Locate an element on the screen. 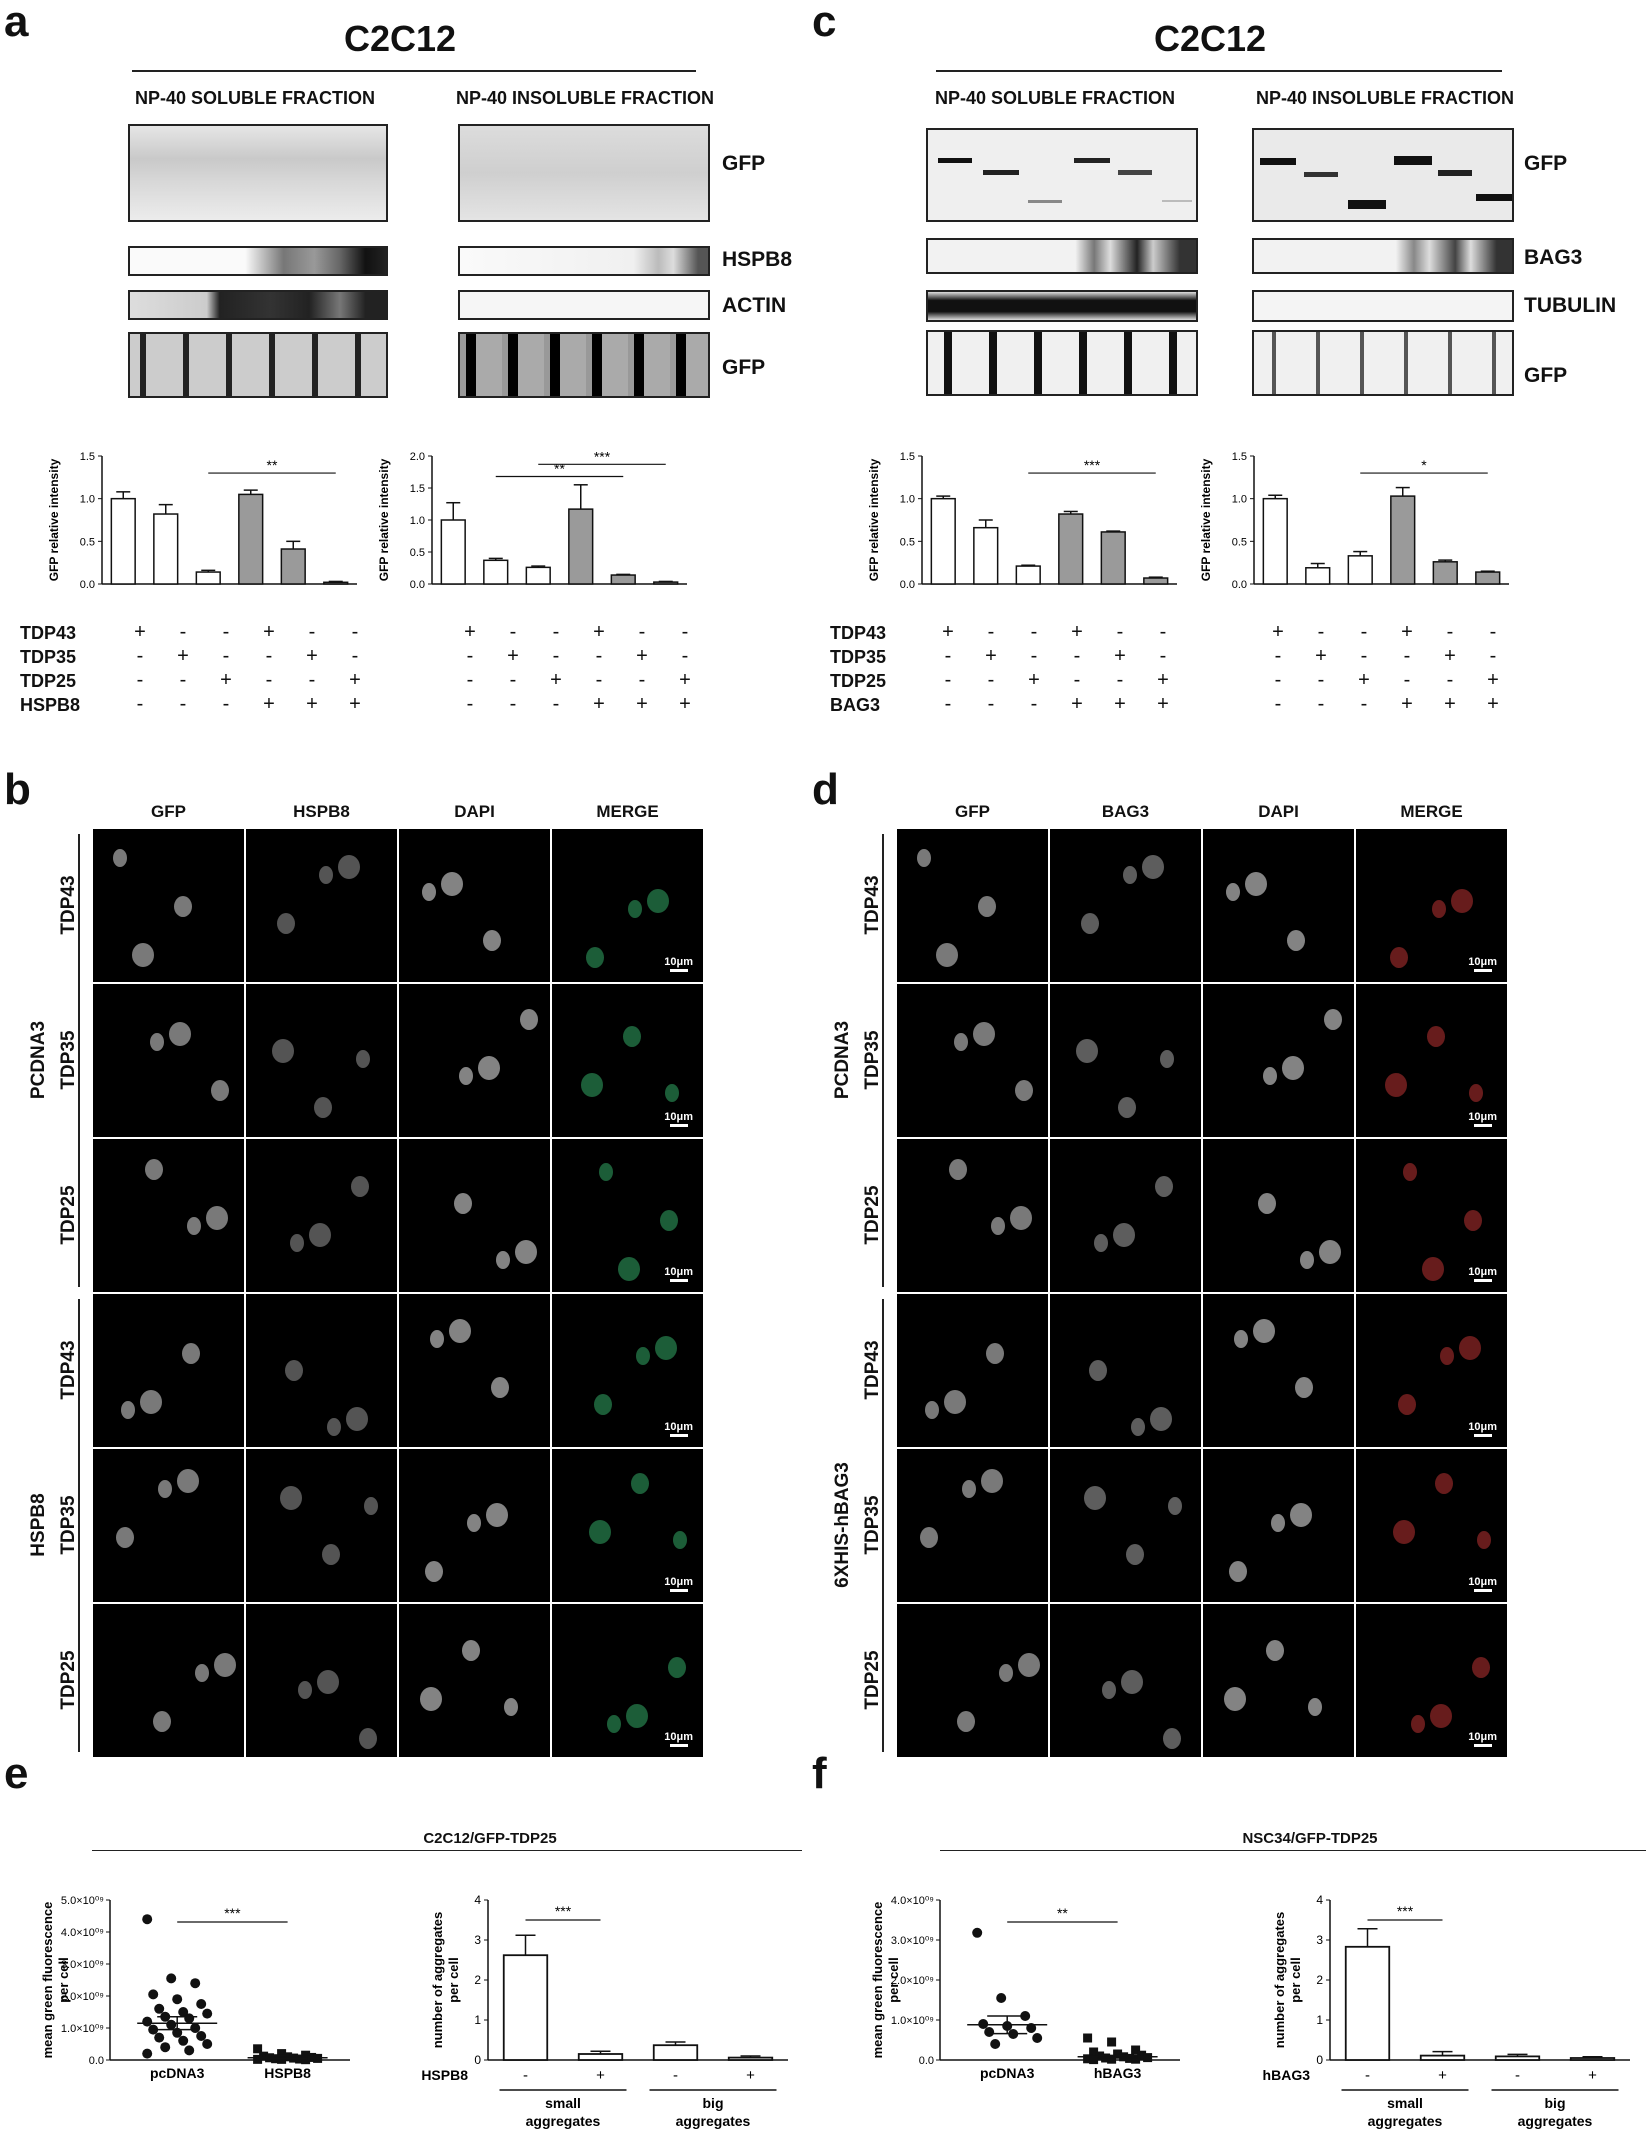  blot-c-soluble-gfp is located at coordinates (1062, 175).